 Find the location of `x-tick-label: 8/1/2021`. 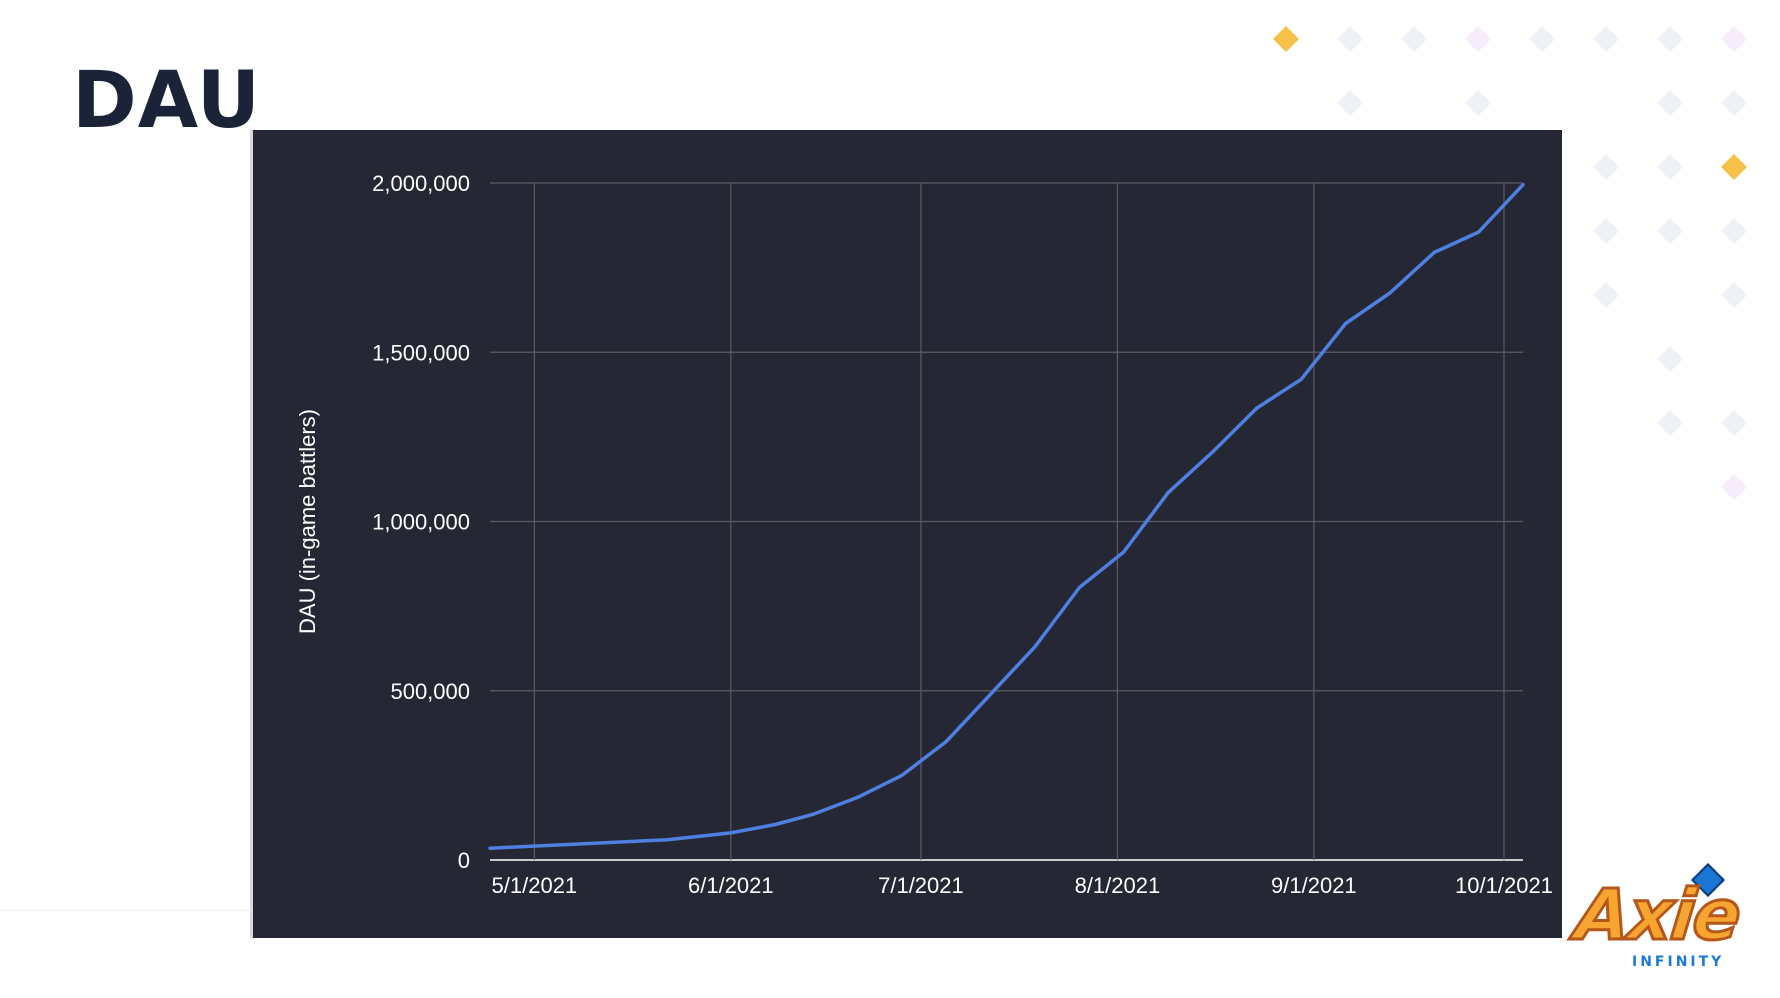

x-tick-label: 8/1/2021 is located at coordinates (1118, 885).